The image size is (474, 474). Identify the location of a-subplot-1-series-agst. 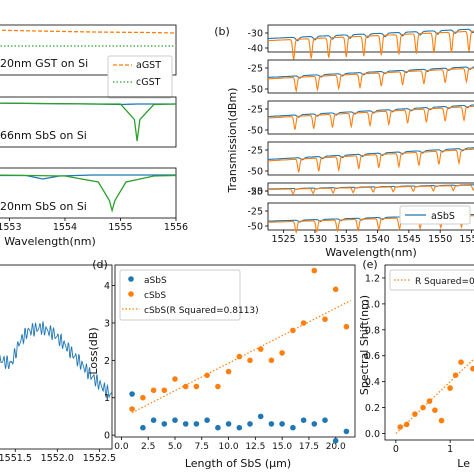
(88, 31).